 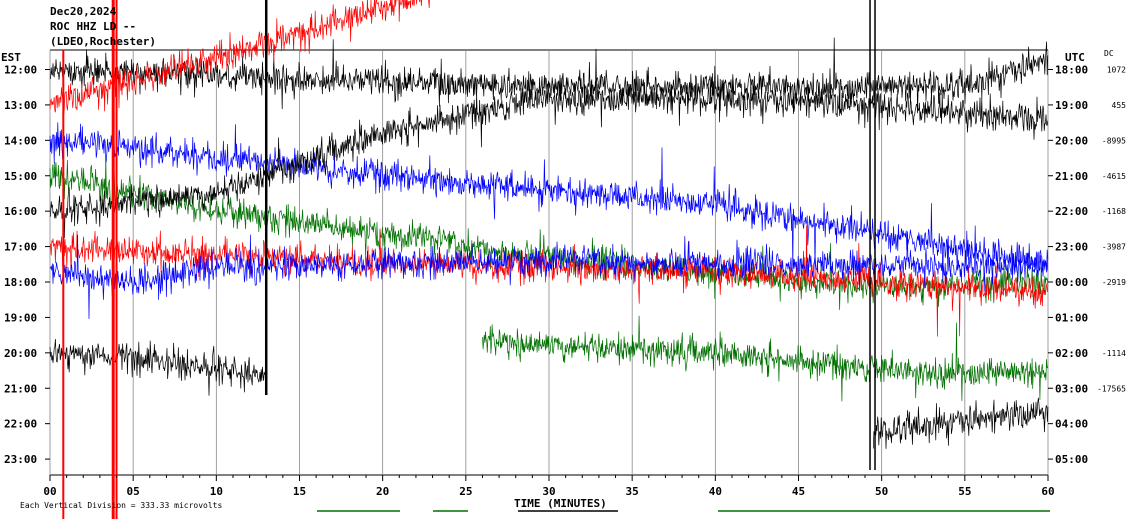 What do you see at coordinates (1114, 353) in the screenshot?
I see `dc-offset-label: -1114` at bounding box center [1114, 353].